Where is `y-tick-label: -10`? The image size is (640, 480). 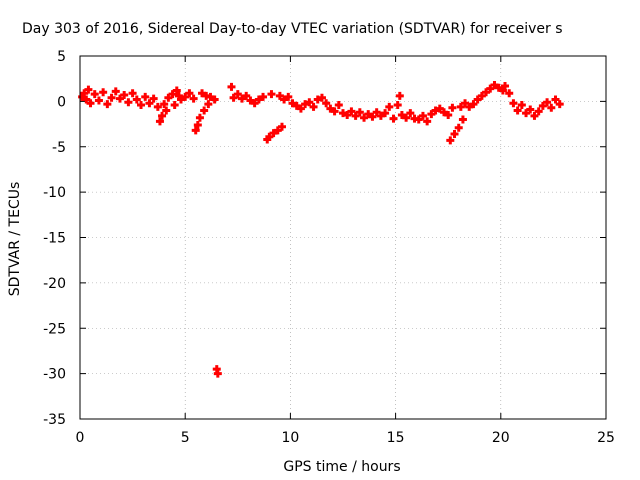
y-tick-label: -10 is located at coordinates (54, 193).